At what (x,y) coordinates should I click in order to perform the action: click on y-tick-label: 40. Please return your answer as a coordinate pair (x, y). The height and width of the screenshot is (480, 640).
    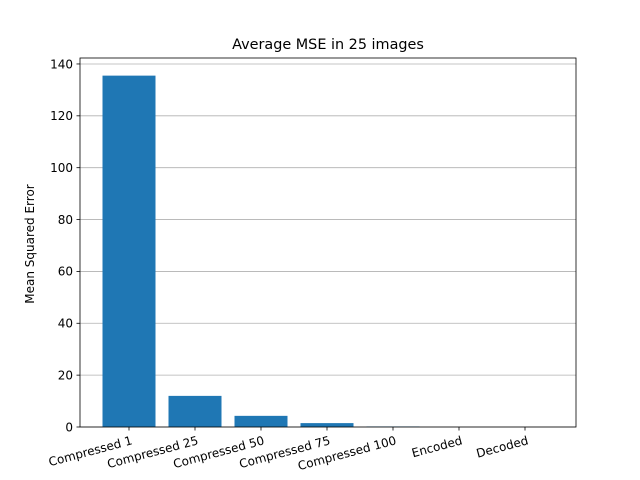
    Looking at the image, I should click on (65, 324).